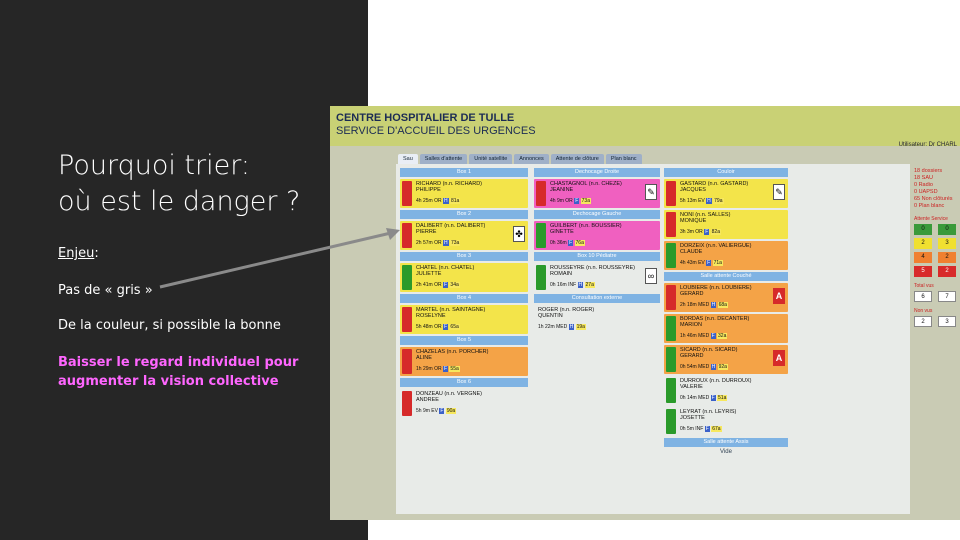 The height and width of the screenshot is (540, 960). What do you see at coordinates (577, 159) in the screenshot?
I see `tab-attente-cloture: Attente de clôture` at bounding box center [577, 159].